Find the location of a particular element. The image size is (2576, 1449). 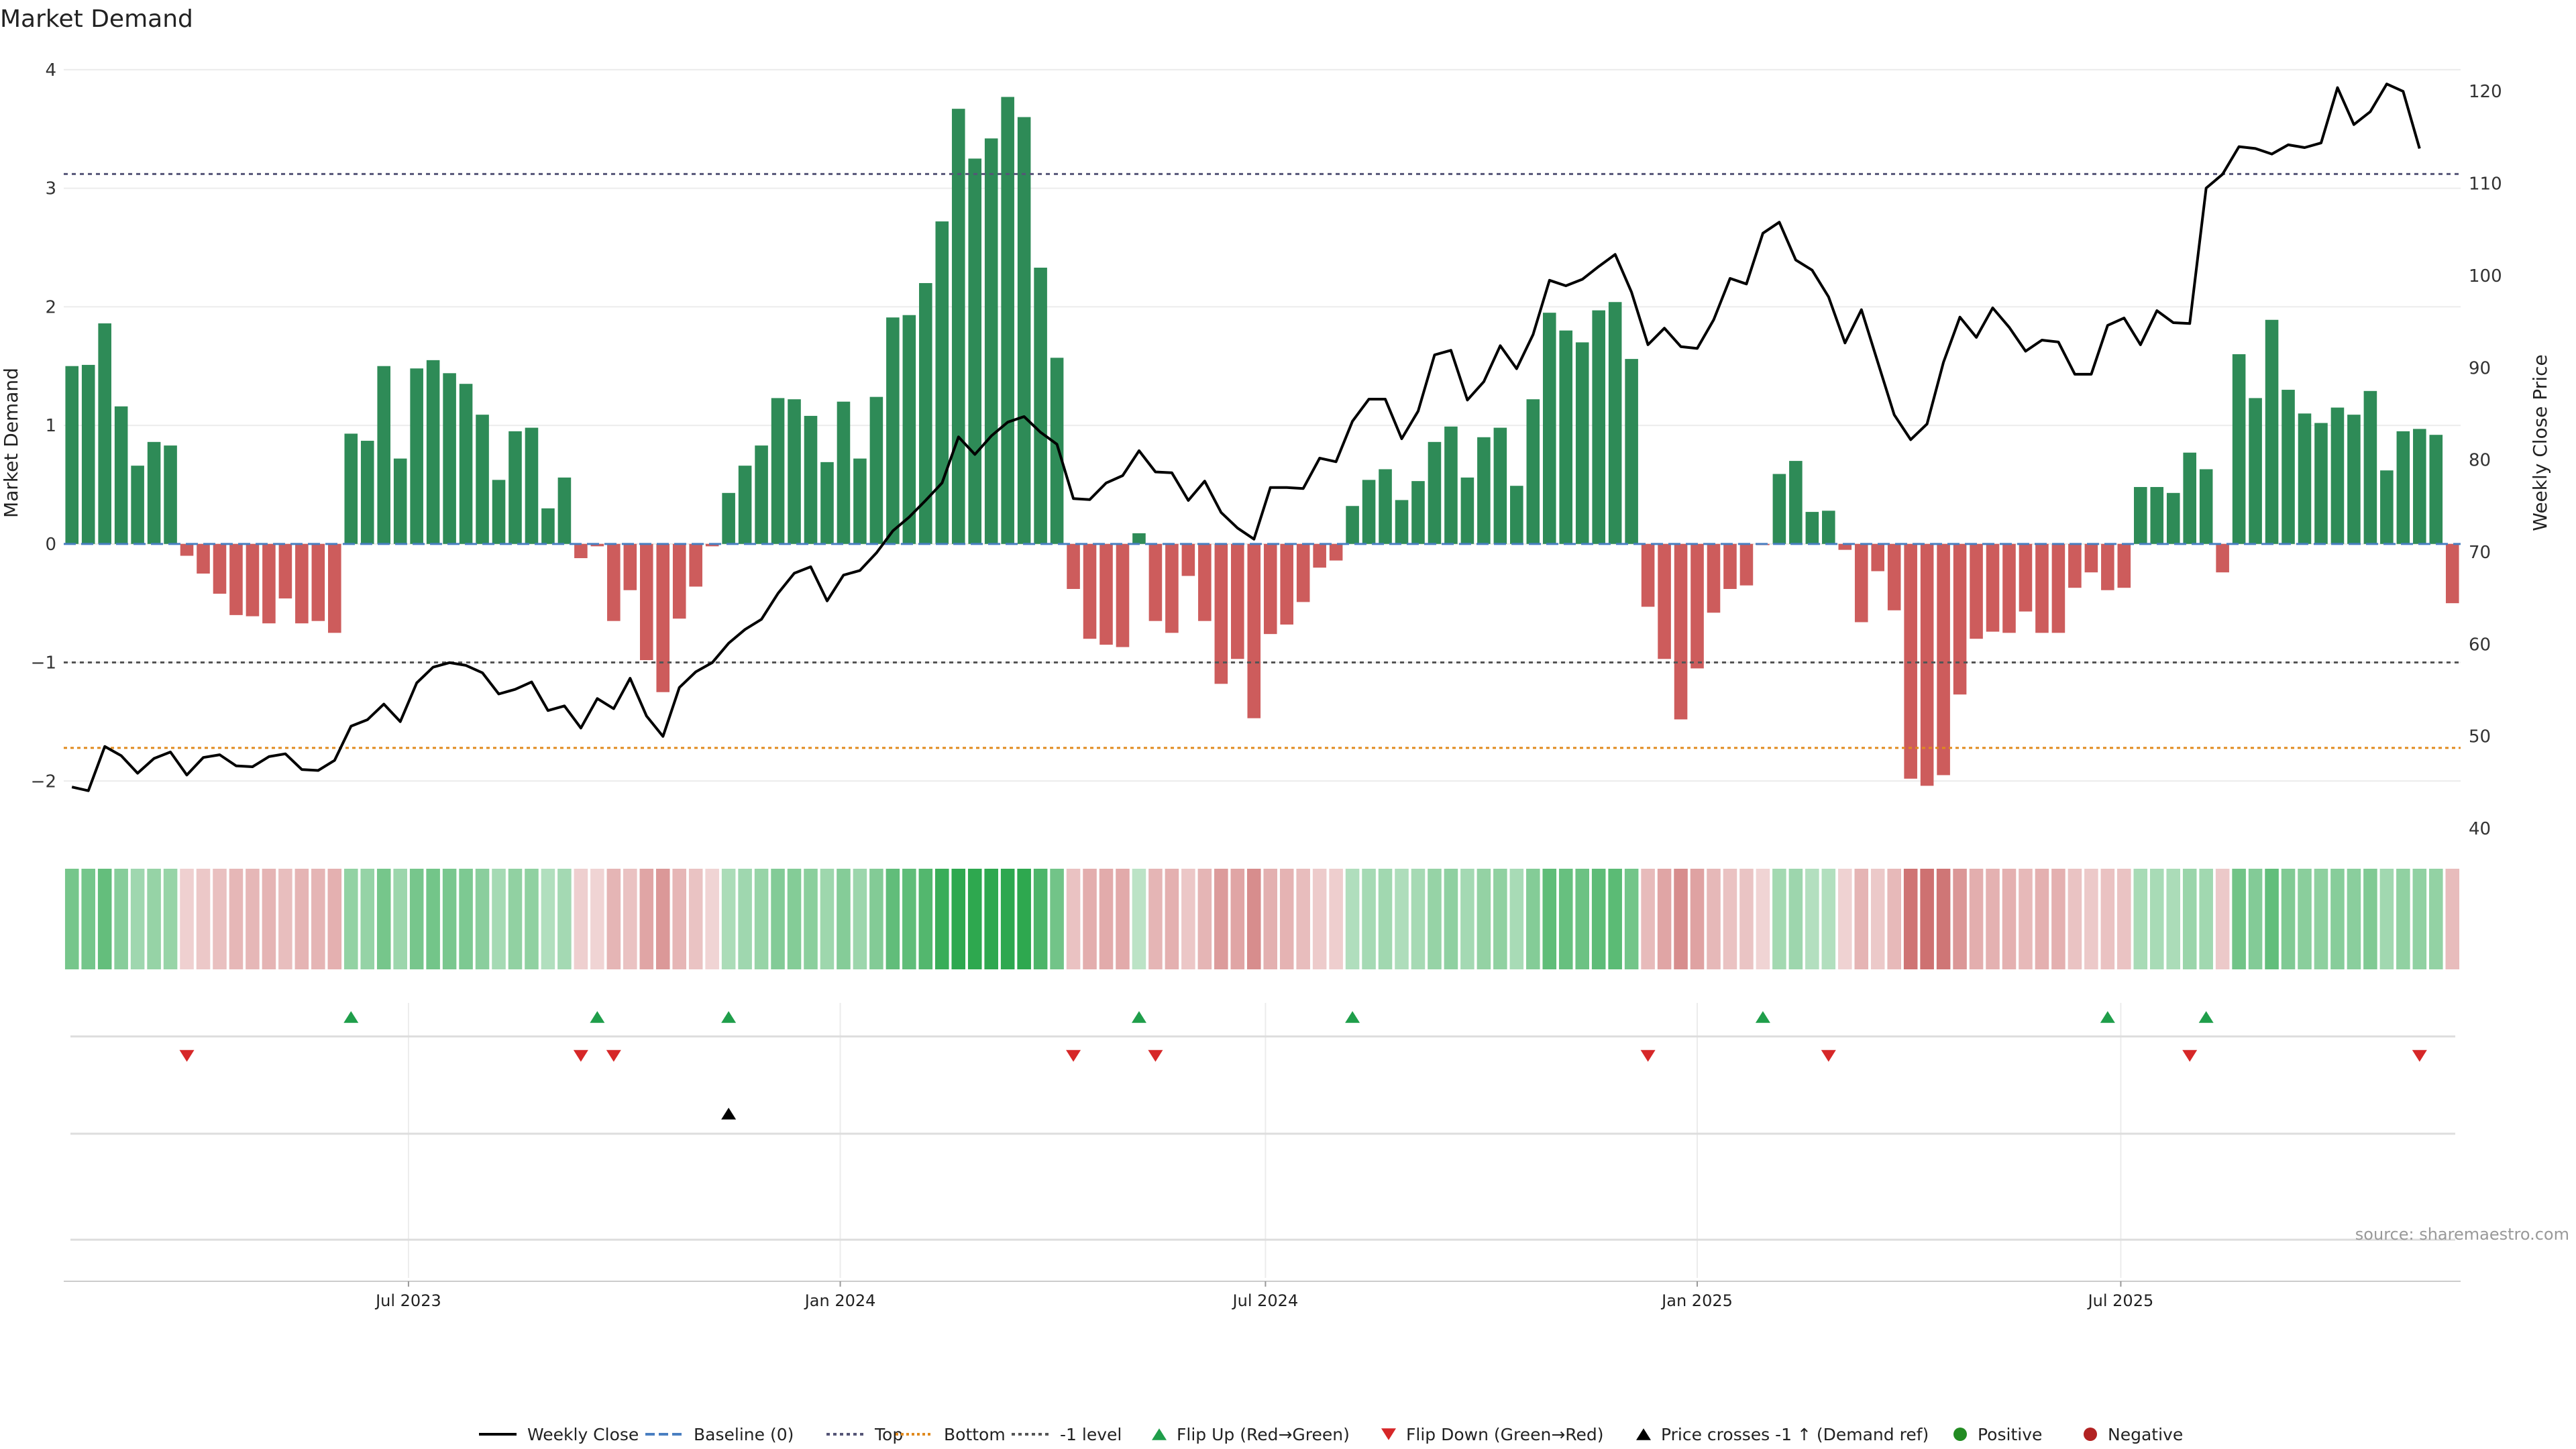

x-axis: Jul 2023 Jan 2024 Jul 2024 Jan 2025 Jul 2025 is located at coordinates (1262, 1295).